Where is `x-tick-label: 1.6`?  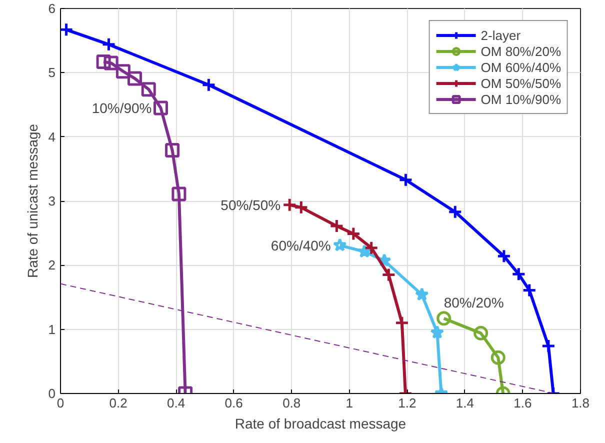 x-tick-label: 1.6 is located at coordinates (523, 403).